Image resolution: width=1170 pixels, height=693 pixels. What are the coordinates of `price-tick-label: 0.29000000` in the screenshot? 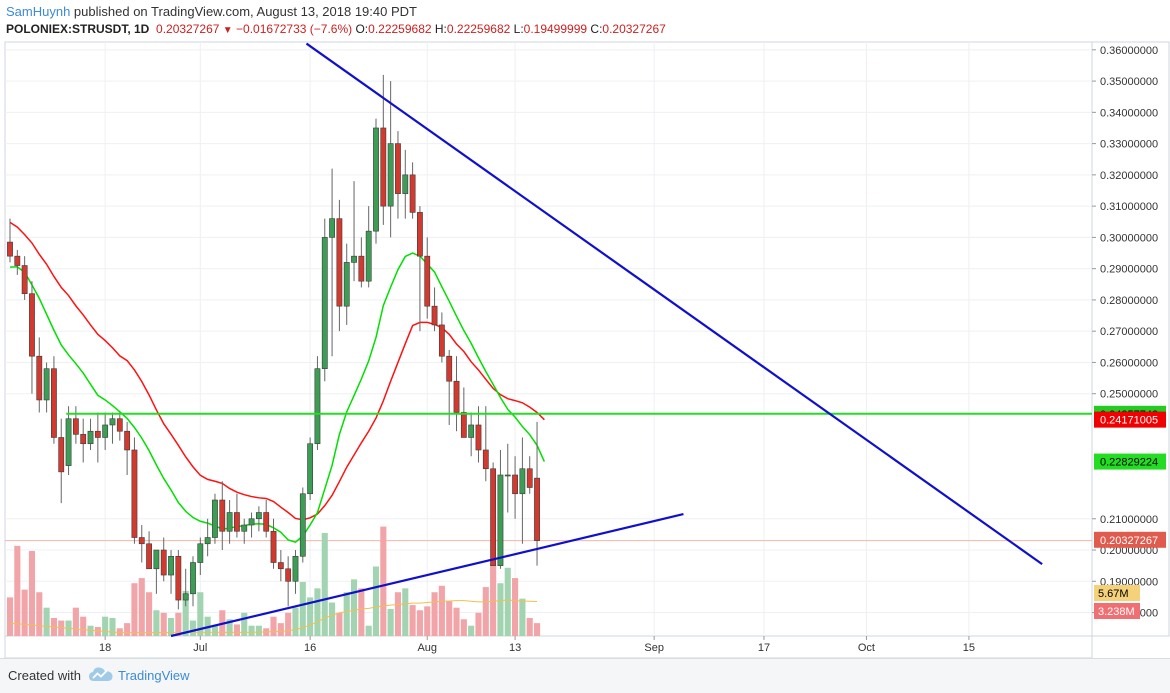 It's located at (1129, 270).